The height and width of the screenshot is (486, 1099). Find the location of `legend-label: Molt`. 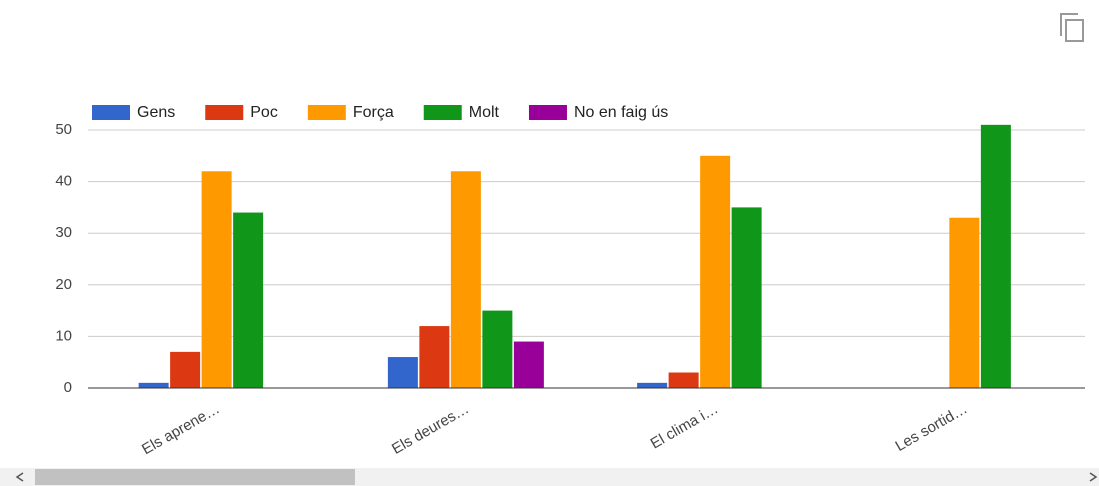

legend-label: Molt is located at coordinates (484, 112).